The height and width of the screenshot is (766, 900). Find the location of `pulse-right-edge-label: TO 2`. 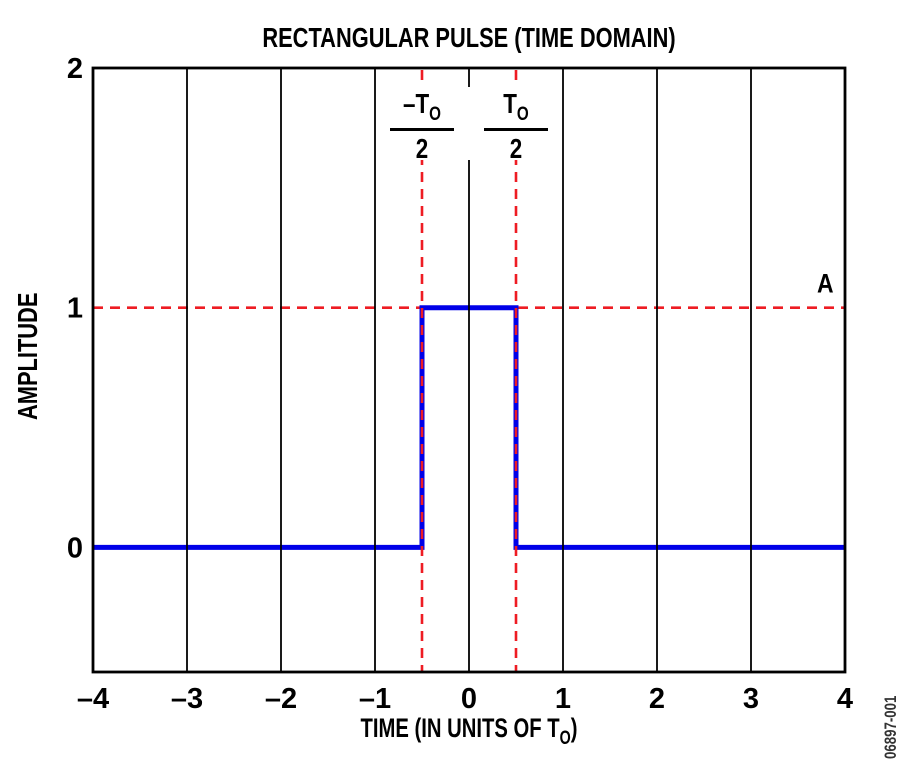

pulse-right-edge-label: TO 2 is located at coordinates (516, 126).